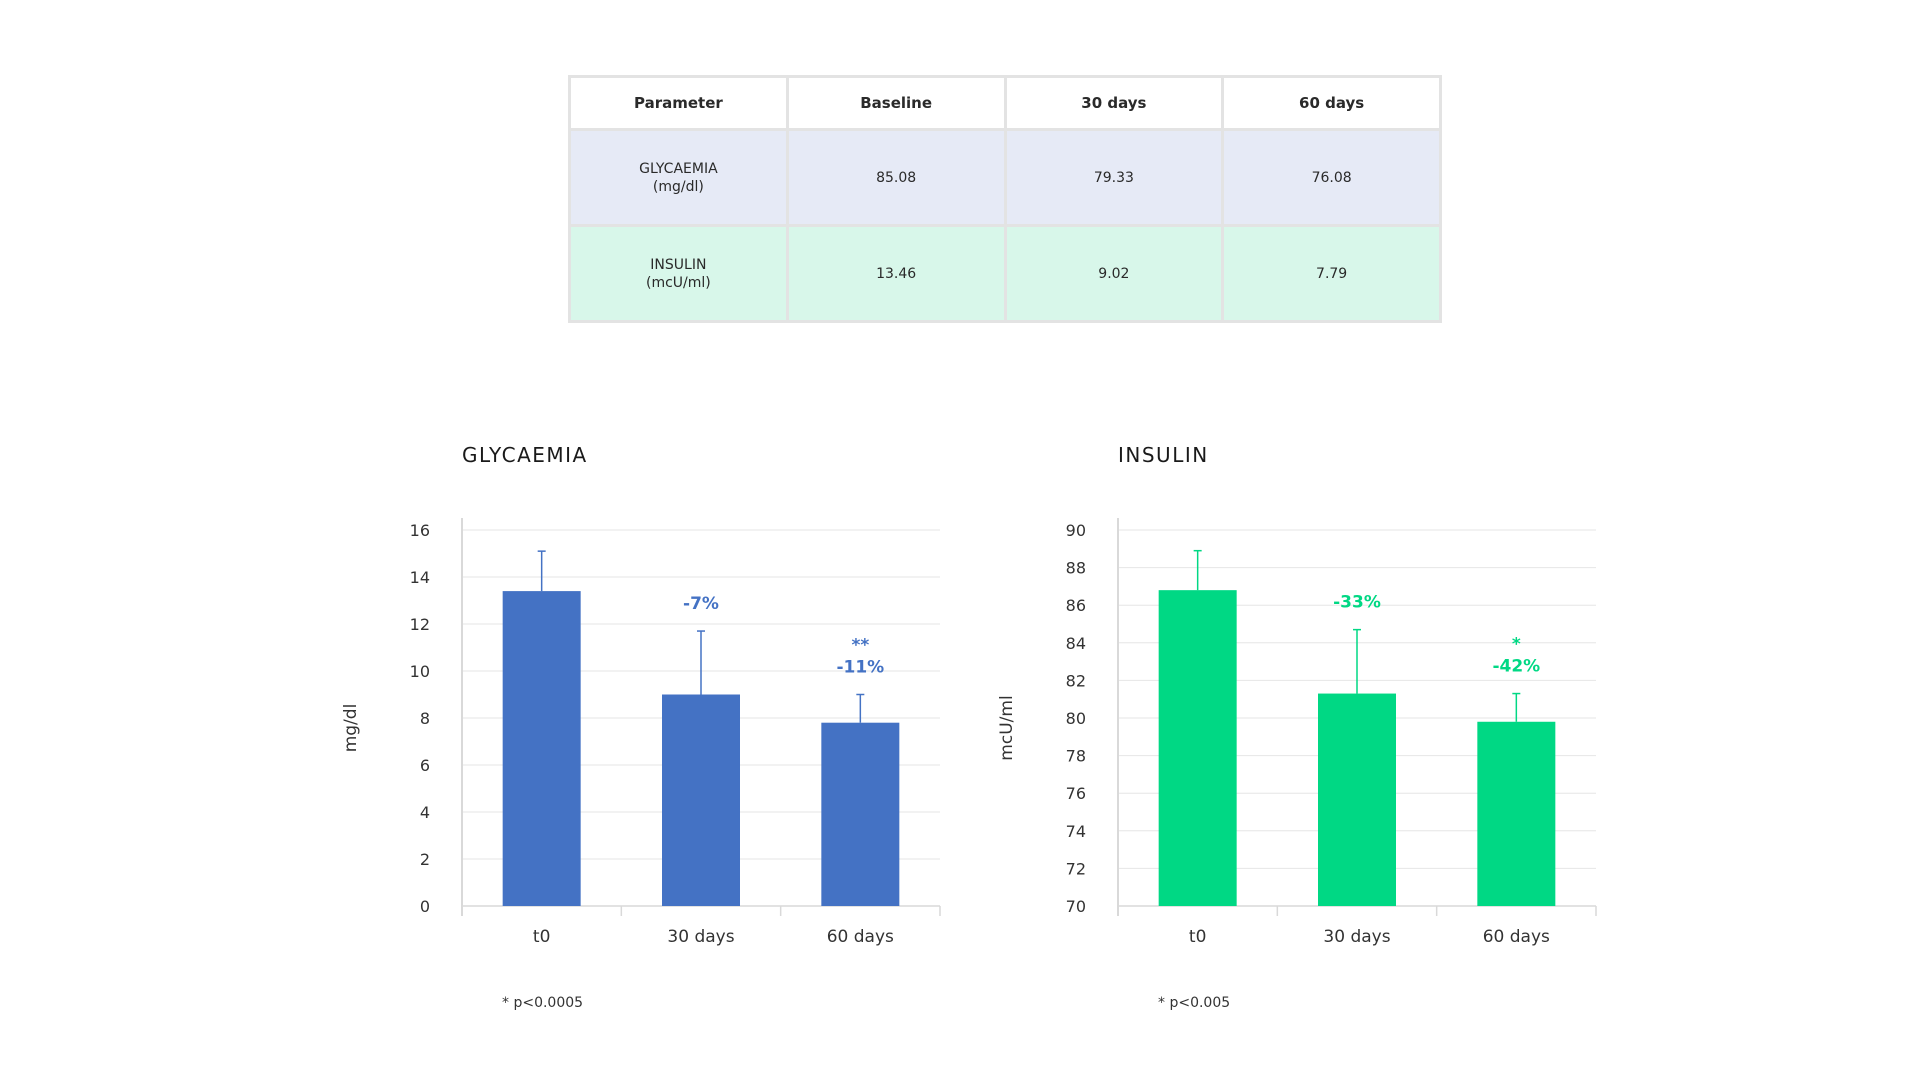 This screenshot has width=1921, height=1081. What do you see at coordinates (1331, 103) in the screenshot?
I see `header-60-days: 60 days` at bounding box center [1331, 103].